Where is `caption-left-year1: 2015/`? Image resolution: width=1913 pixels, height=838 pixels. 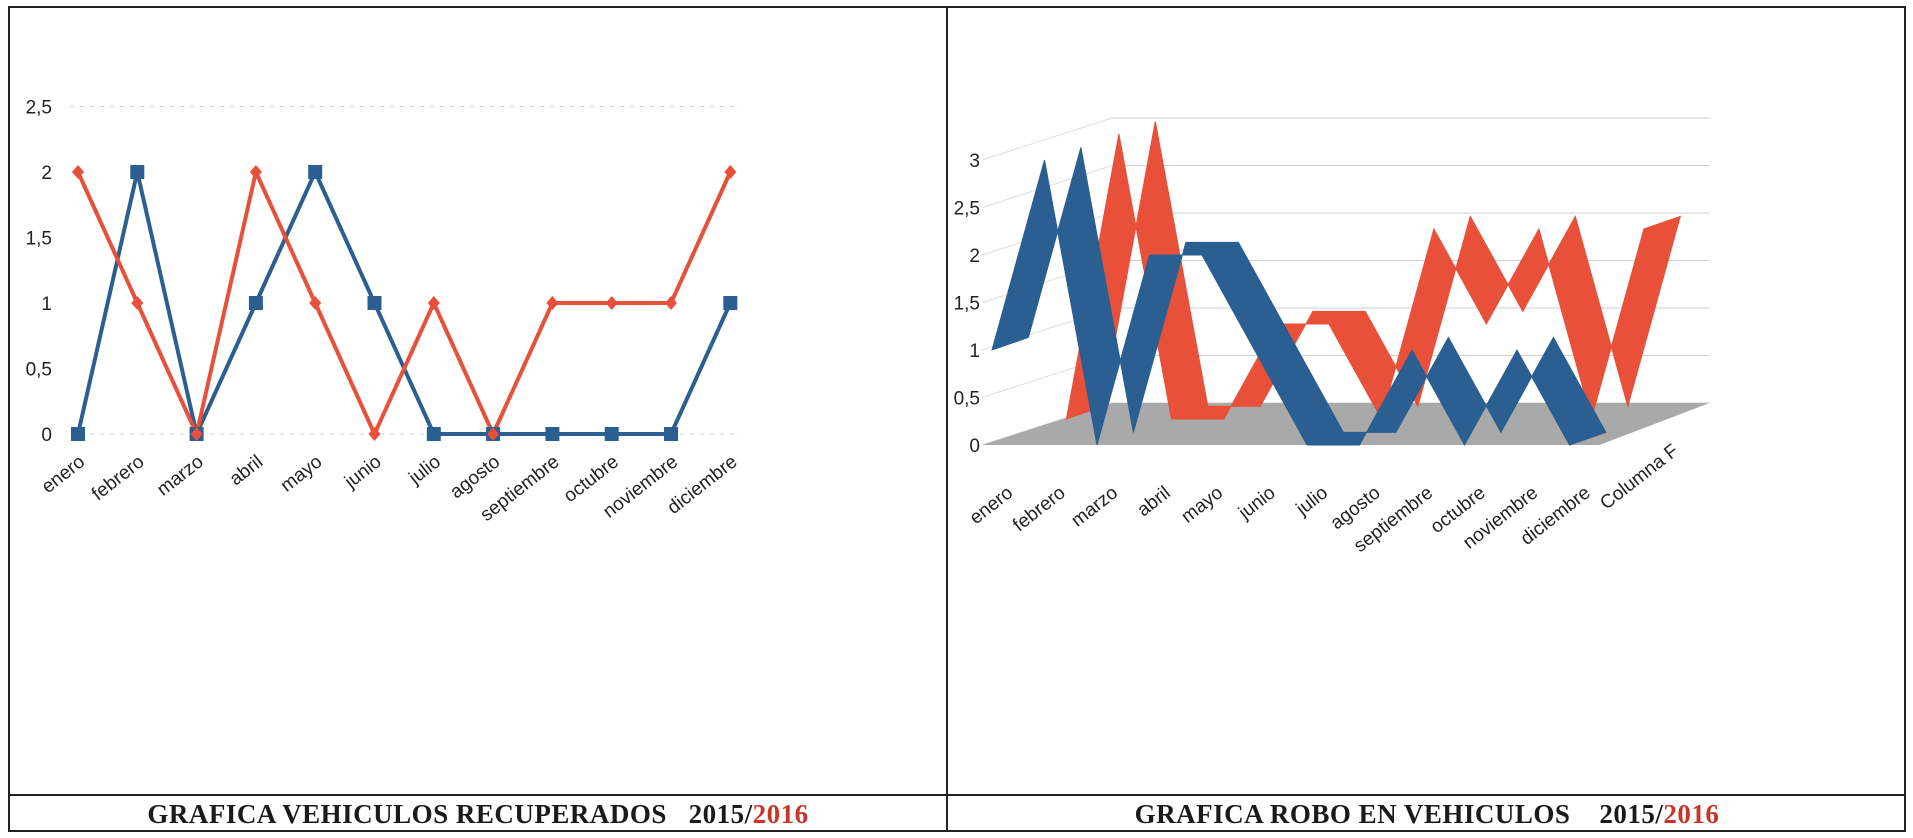 caption-left-year1: 2015/ is located at coordinates (721, 814).